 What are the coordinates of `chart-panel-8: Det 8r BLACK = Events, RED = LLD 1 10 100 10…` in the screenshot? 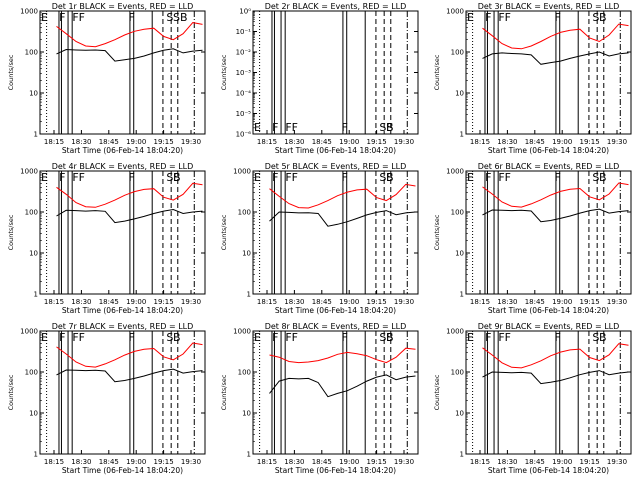 It's located at (319, 398).